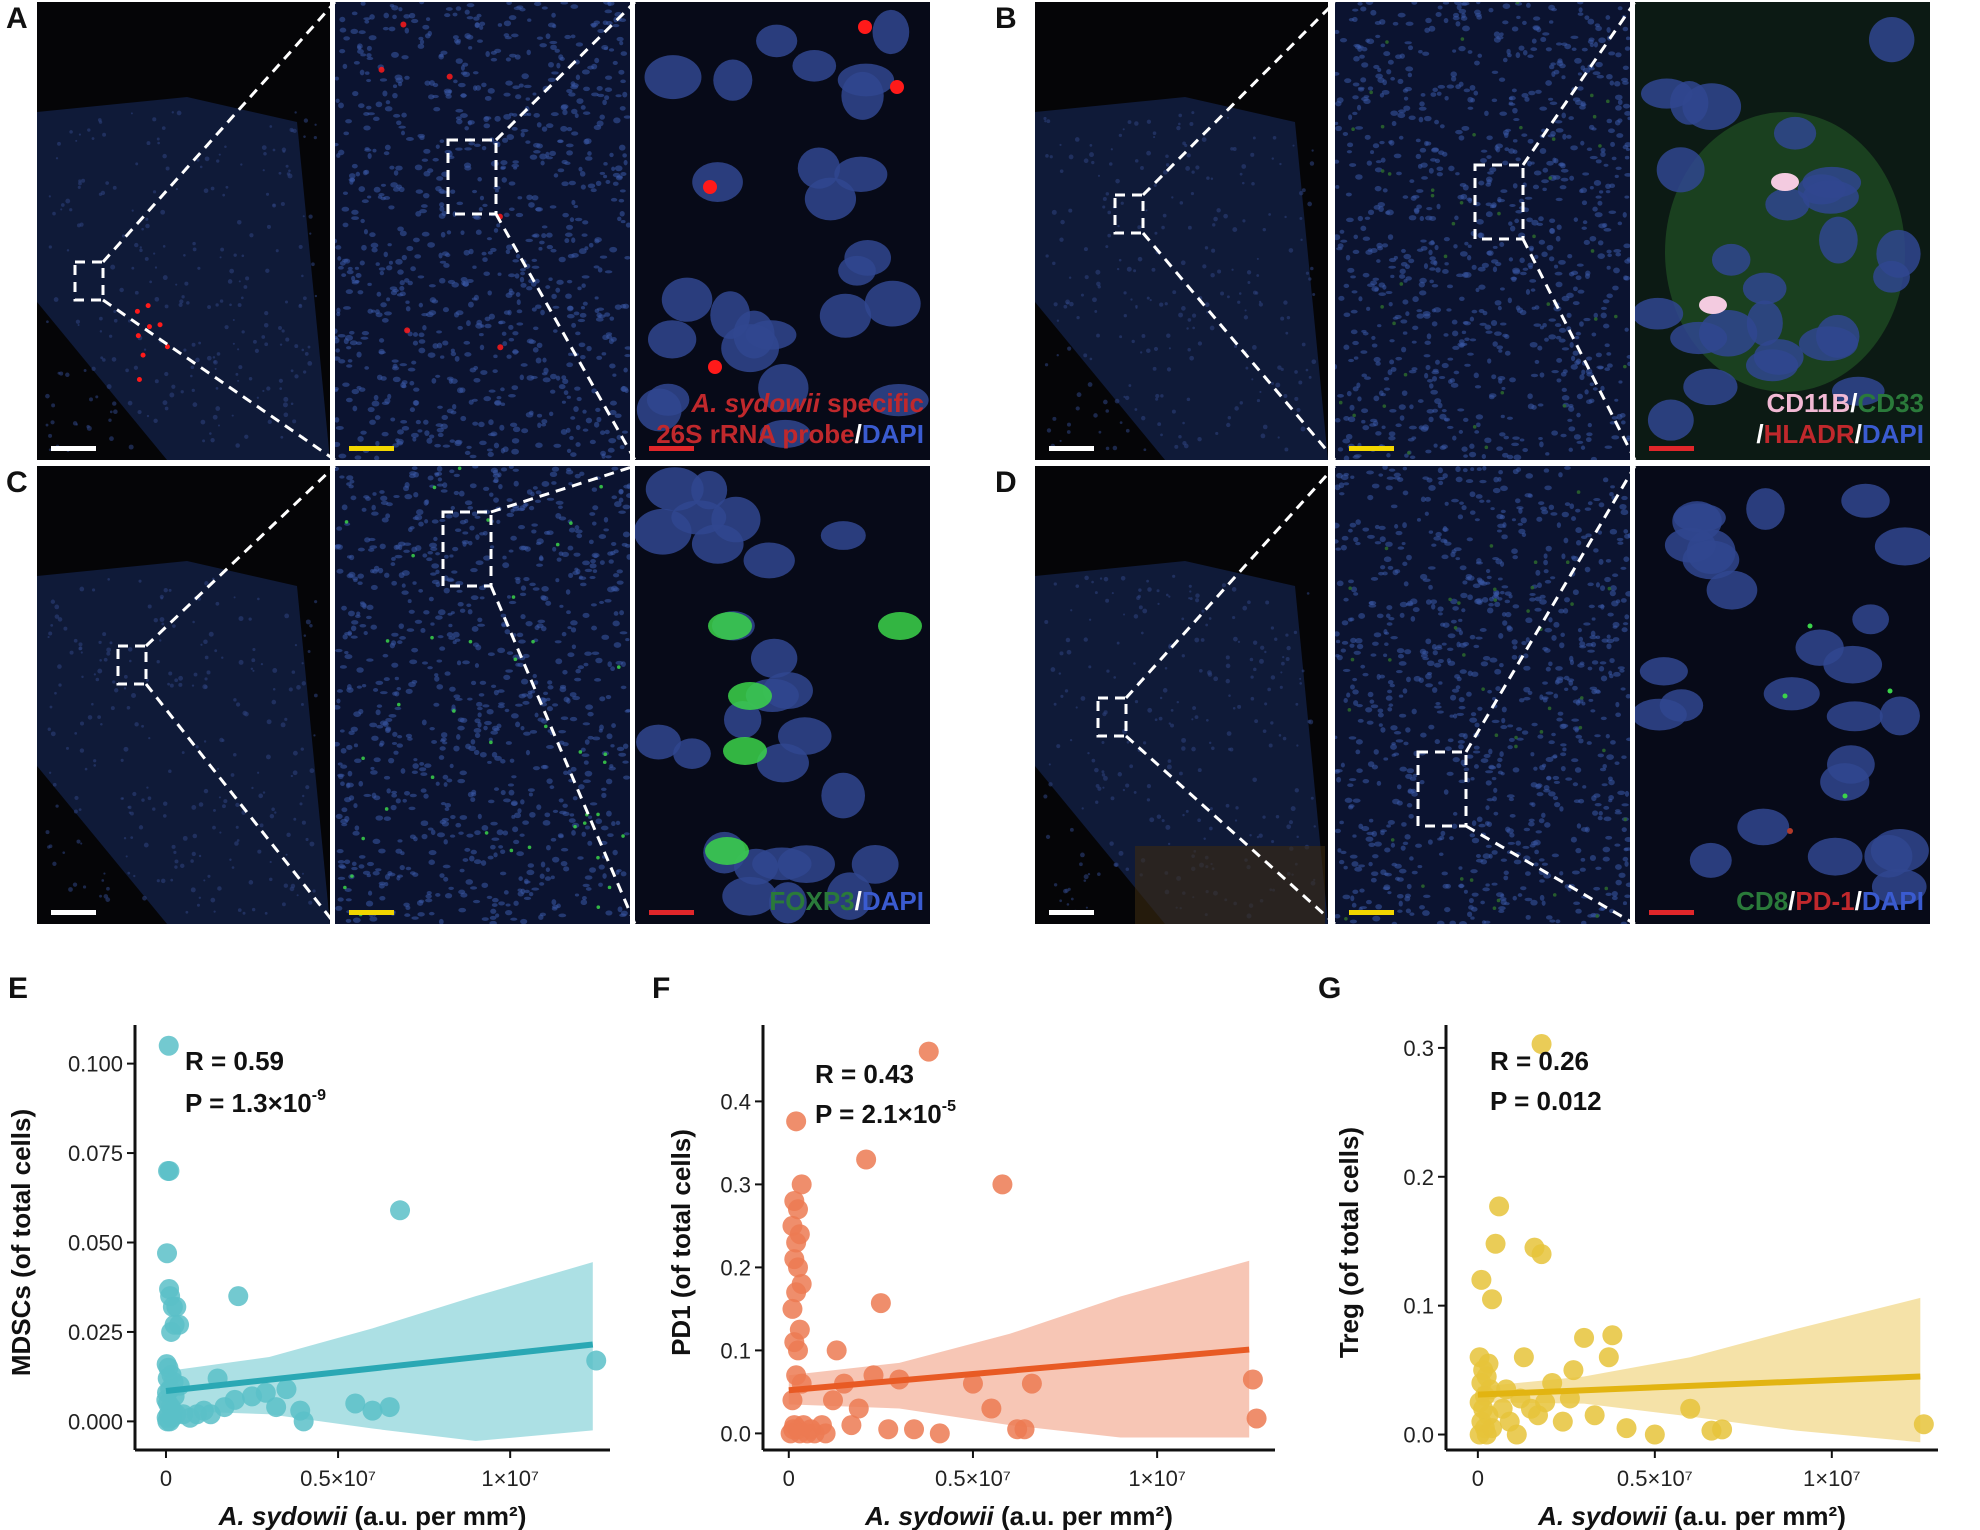 The image size is (1980, 1530). Describe the element at coordinates (183, 278) in the screenshot. I see `tissue-section` at that location.